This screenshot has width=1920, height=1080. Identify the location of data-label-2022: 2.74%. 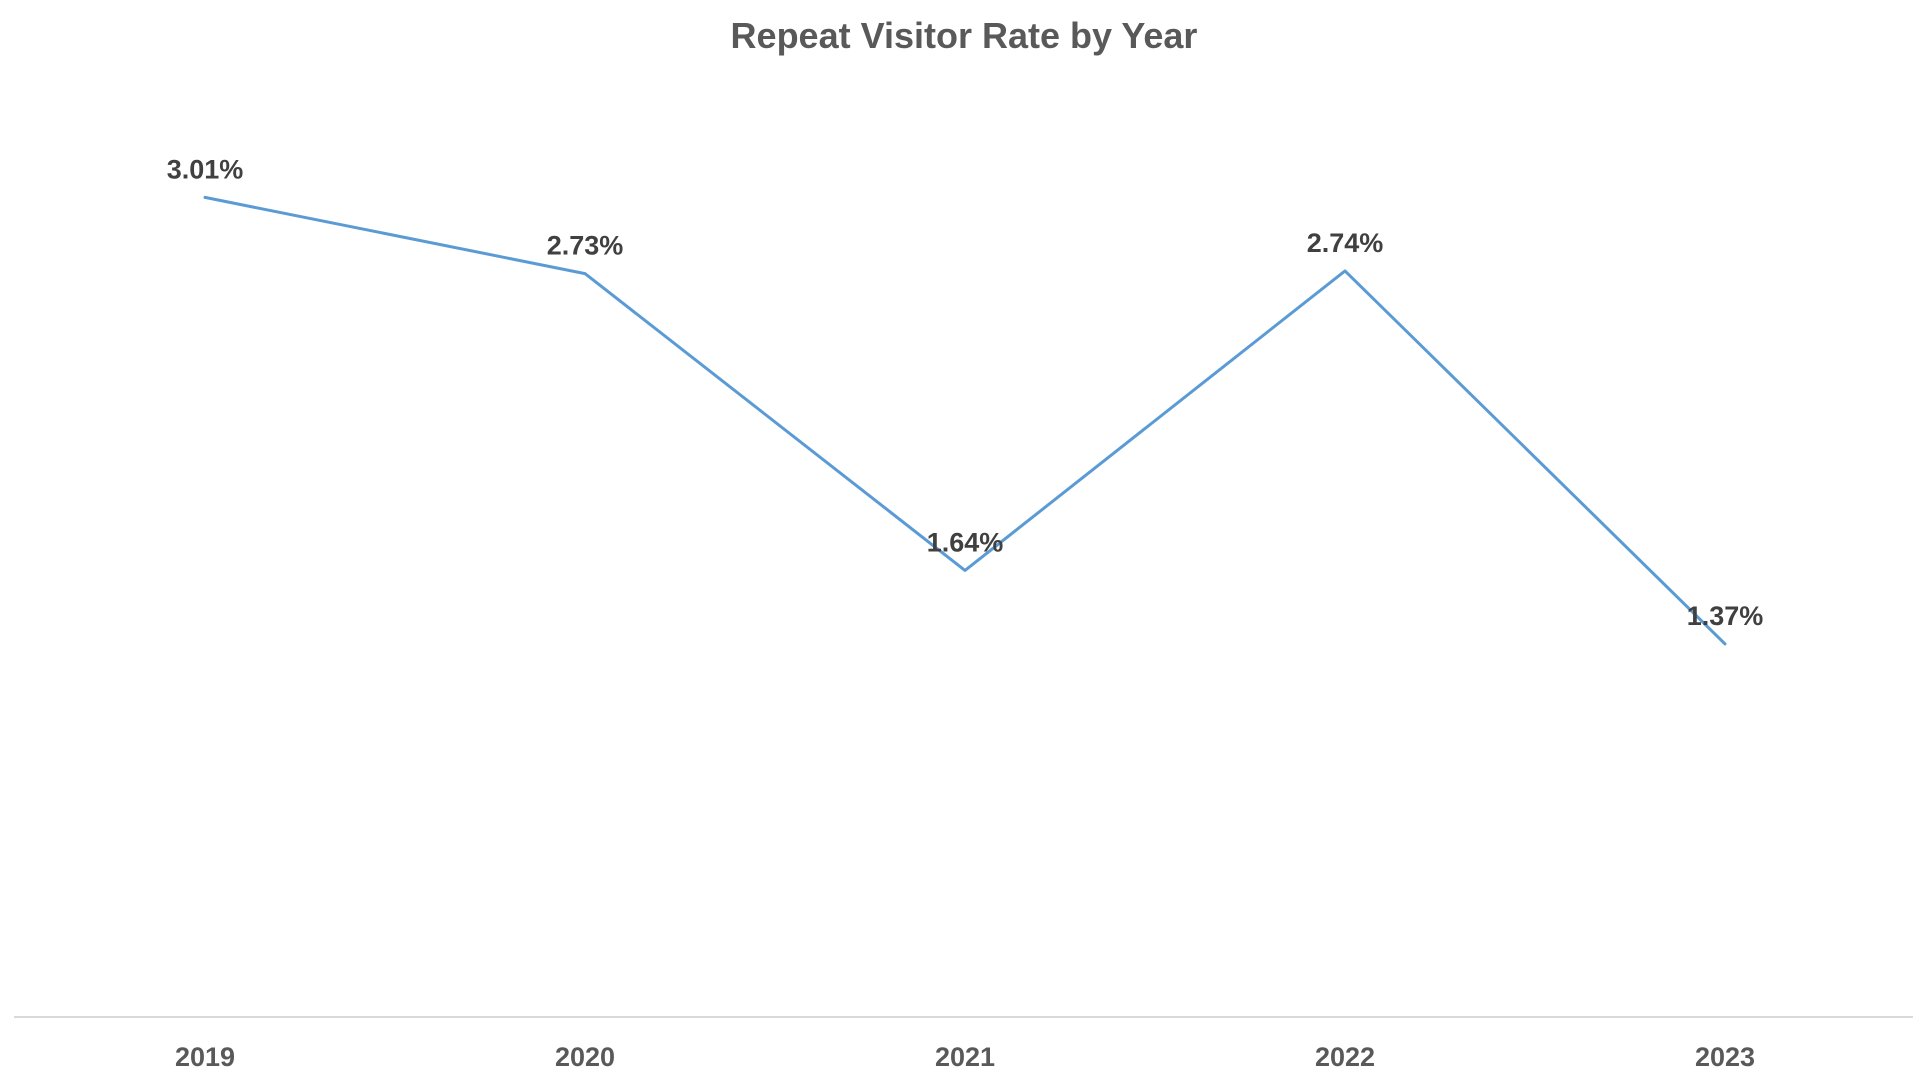
(1345, 243).